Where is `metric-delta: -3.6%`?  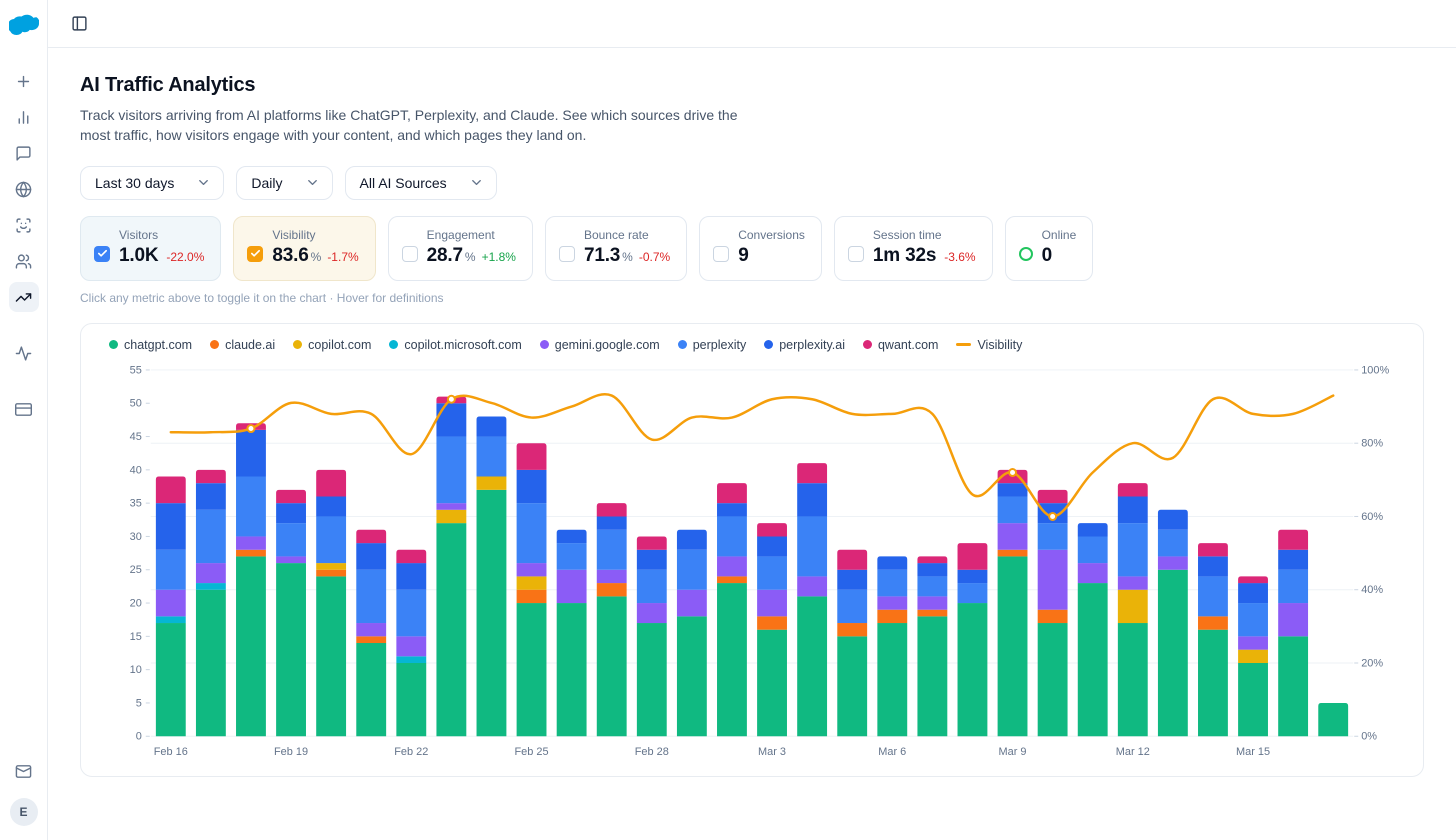 metric-delta: -3.6% is located at coordinates (960, 256).